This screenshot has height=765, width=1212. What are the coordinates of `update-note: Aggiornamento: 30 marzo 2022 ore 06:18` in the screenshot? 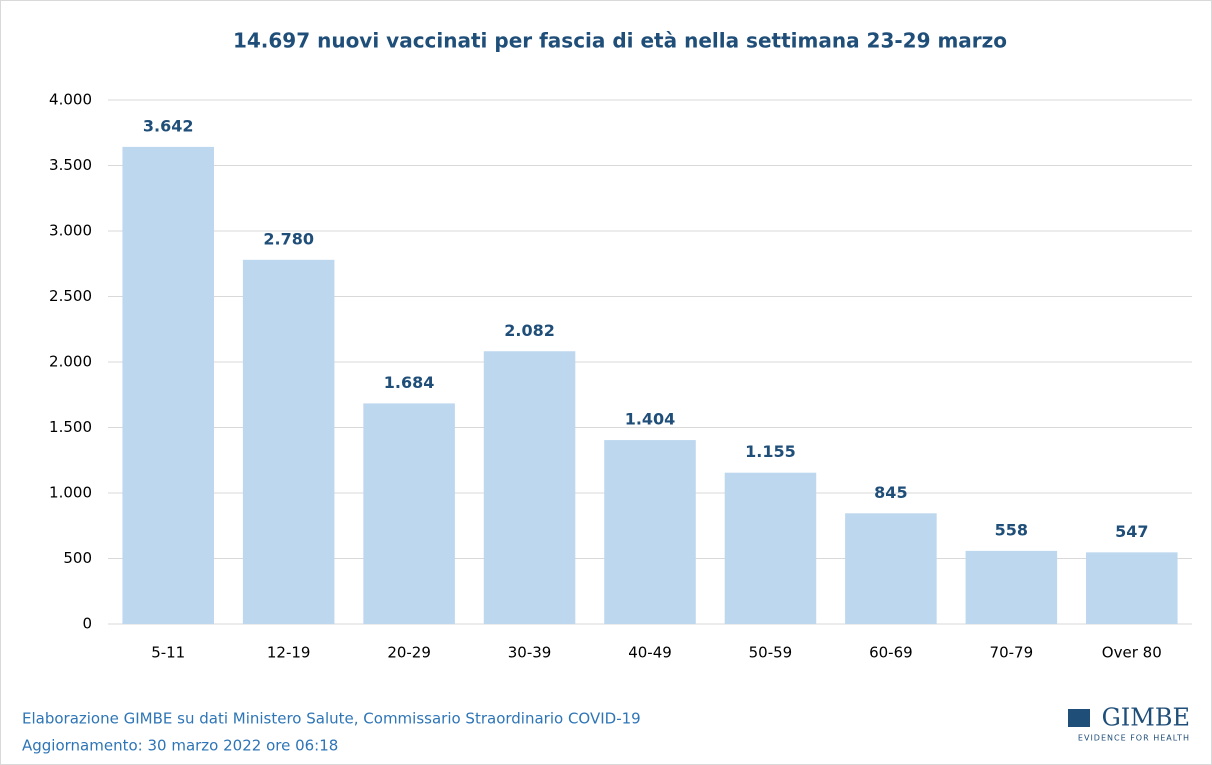 It's located at (180, 746).